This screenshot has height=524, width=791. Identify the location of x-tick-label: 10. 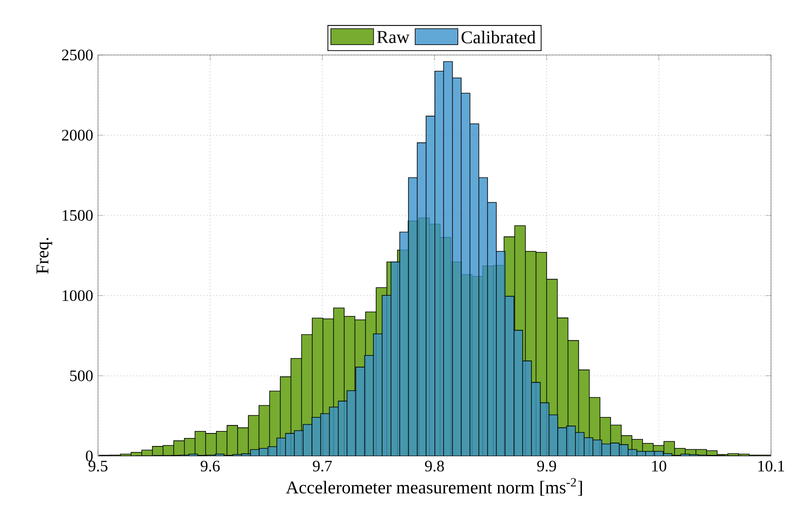
(659, 466).